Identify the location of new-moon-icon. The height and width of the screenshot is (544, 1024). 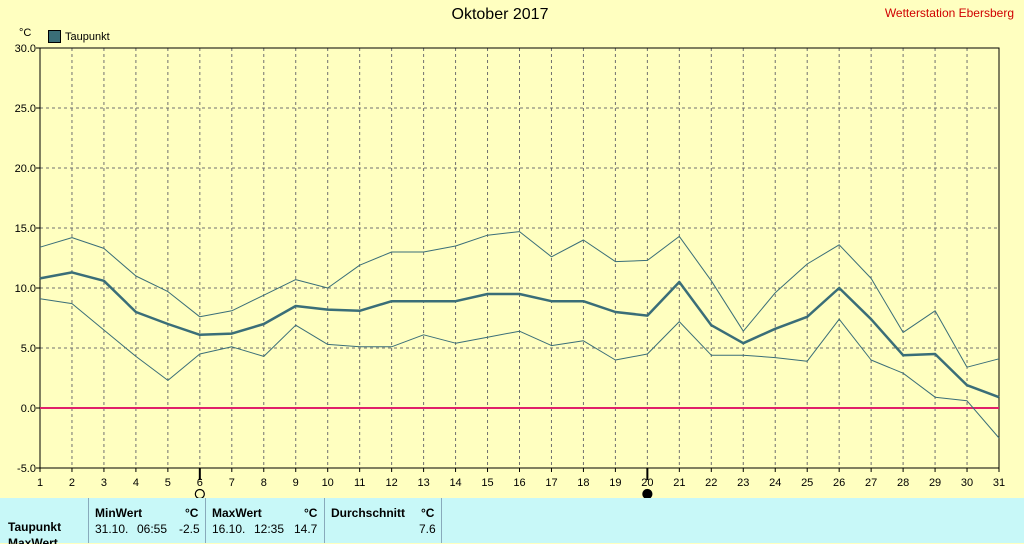
(647, 493).